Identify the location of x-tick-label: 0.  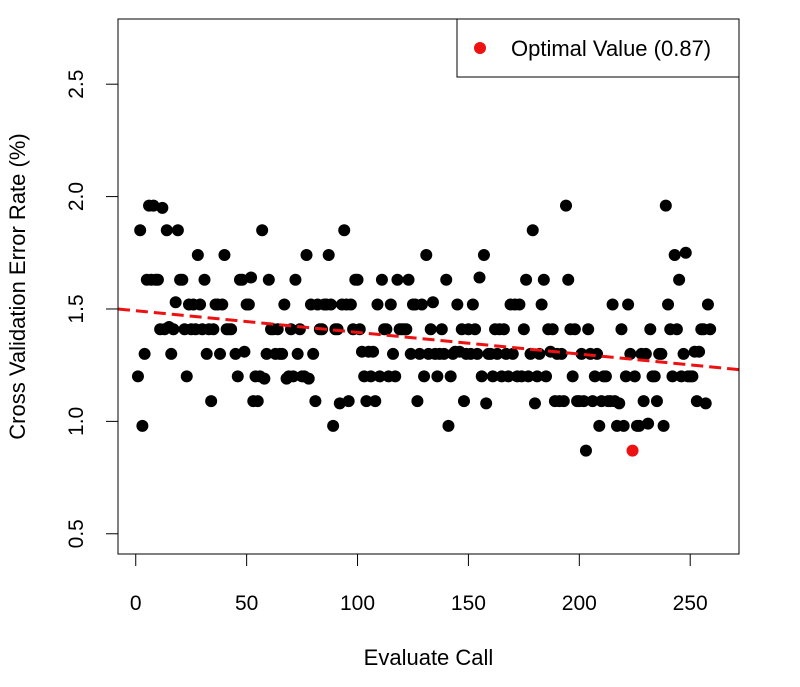
(136, 603).